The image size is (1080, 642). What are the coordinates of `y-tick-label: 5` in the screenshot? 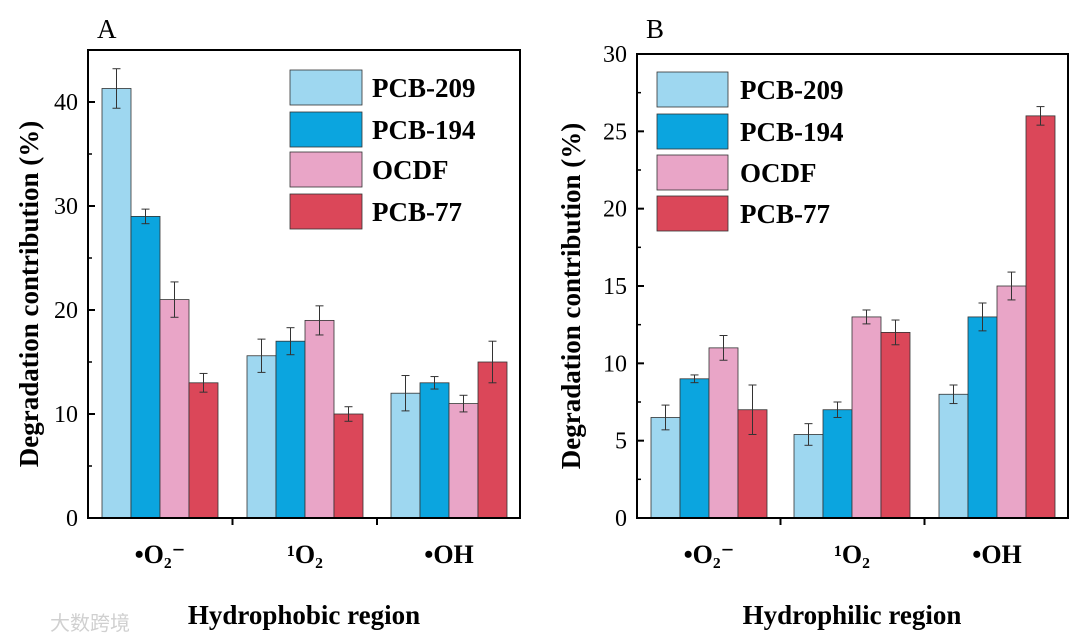 It's located at (621, 442).